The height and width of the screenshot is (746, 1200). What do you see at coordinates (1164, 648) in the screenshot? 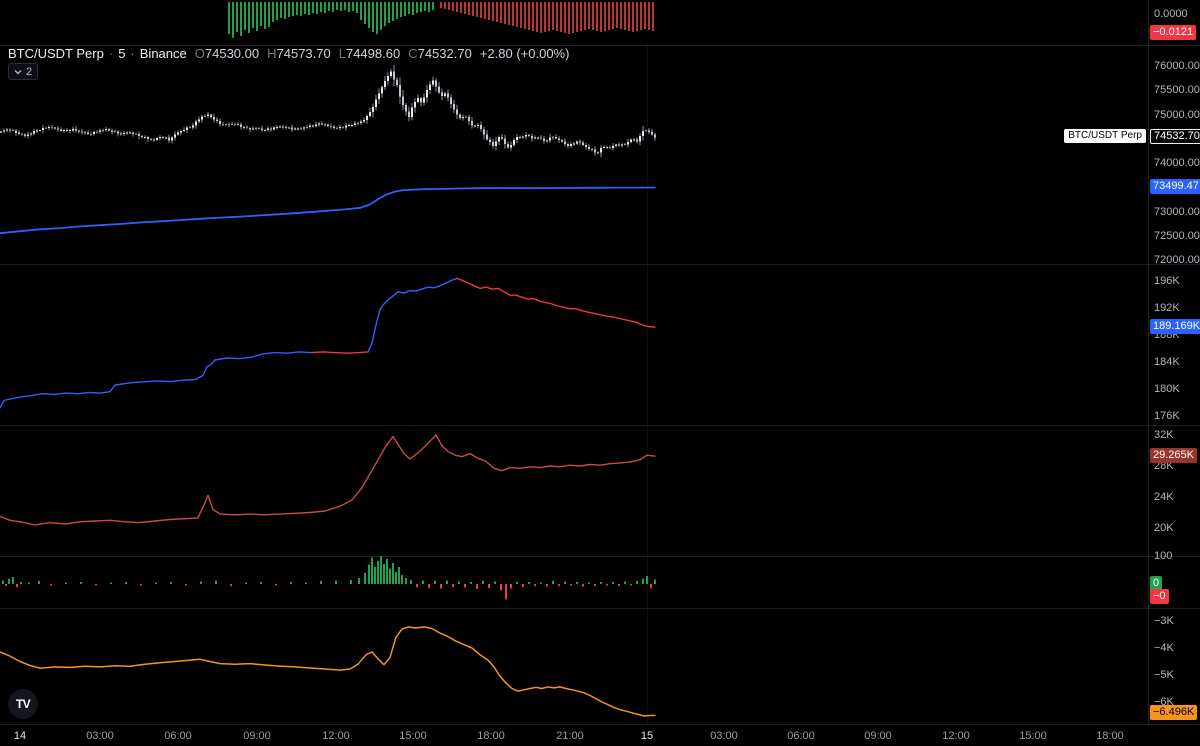
I see `price-axis-label: −4K` at bounding box center [1164, 648].